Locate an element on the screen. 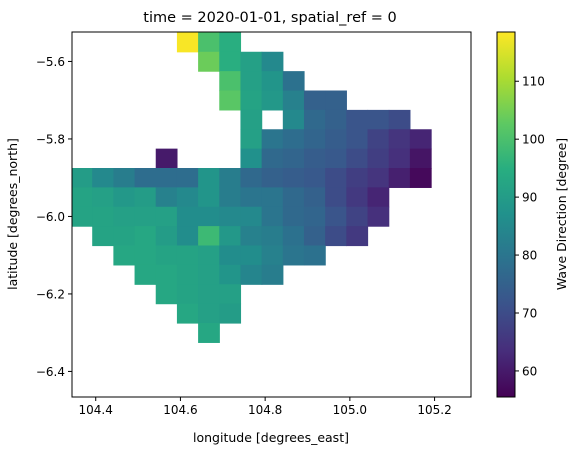 This screenshot has height=453, width=579. colorbar-tick-label: 110 is located at coordinates (533, 82).